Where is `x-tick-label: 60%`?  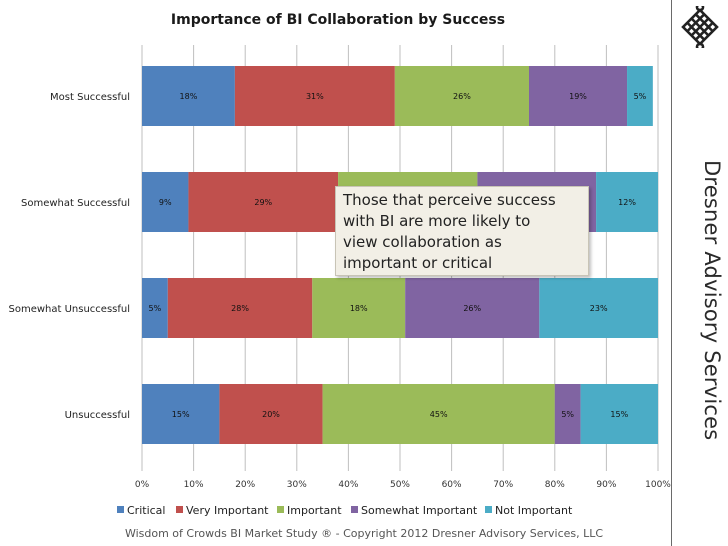
x-tick-label: 60% is located at coordinates (452, 485).